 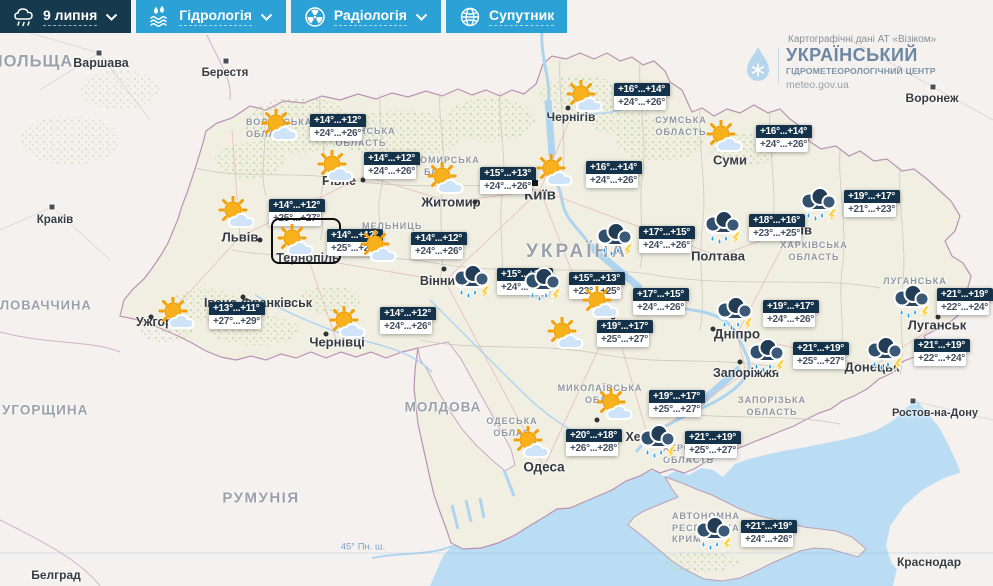 What do you see at coordinates (450, 161) in the screenshot?
I see `region-label: ОМИРСЬКА` at bounding box center [450, 161].